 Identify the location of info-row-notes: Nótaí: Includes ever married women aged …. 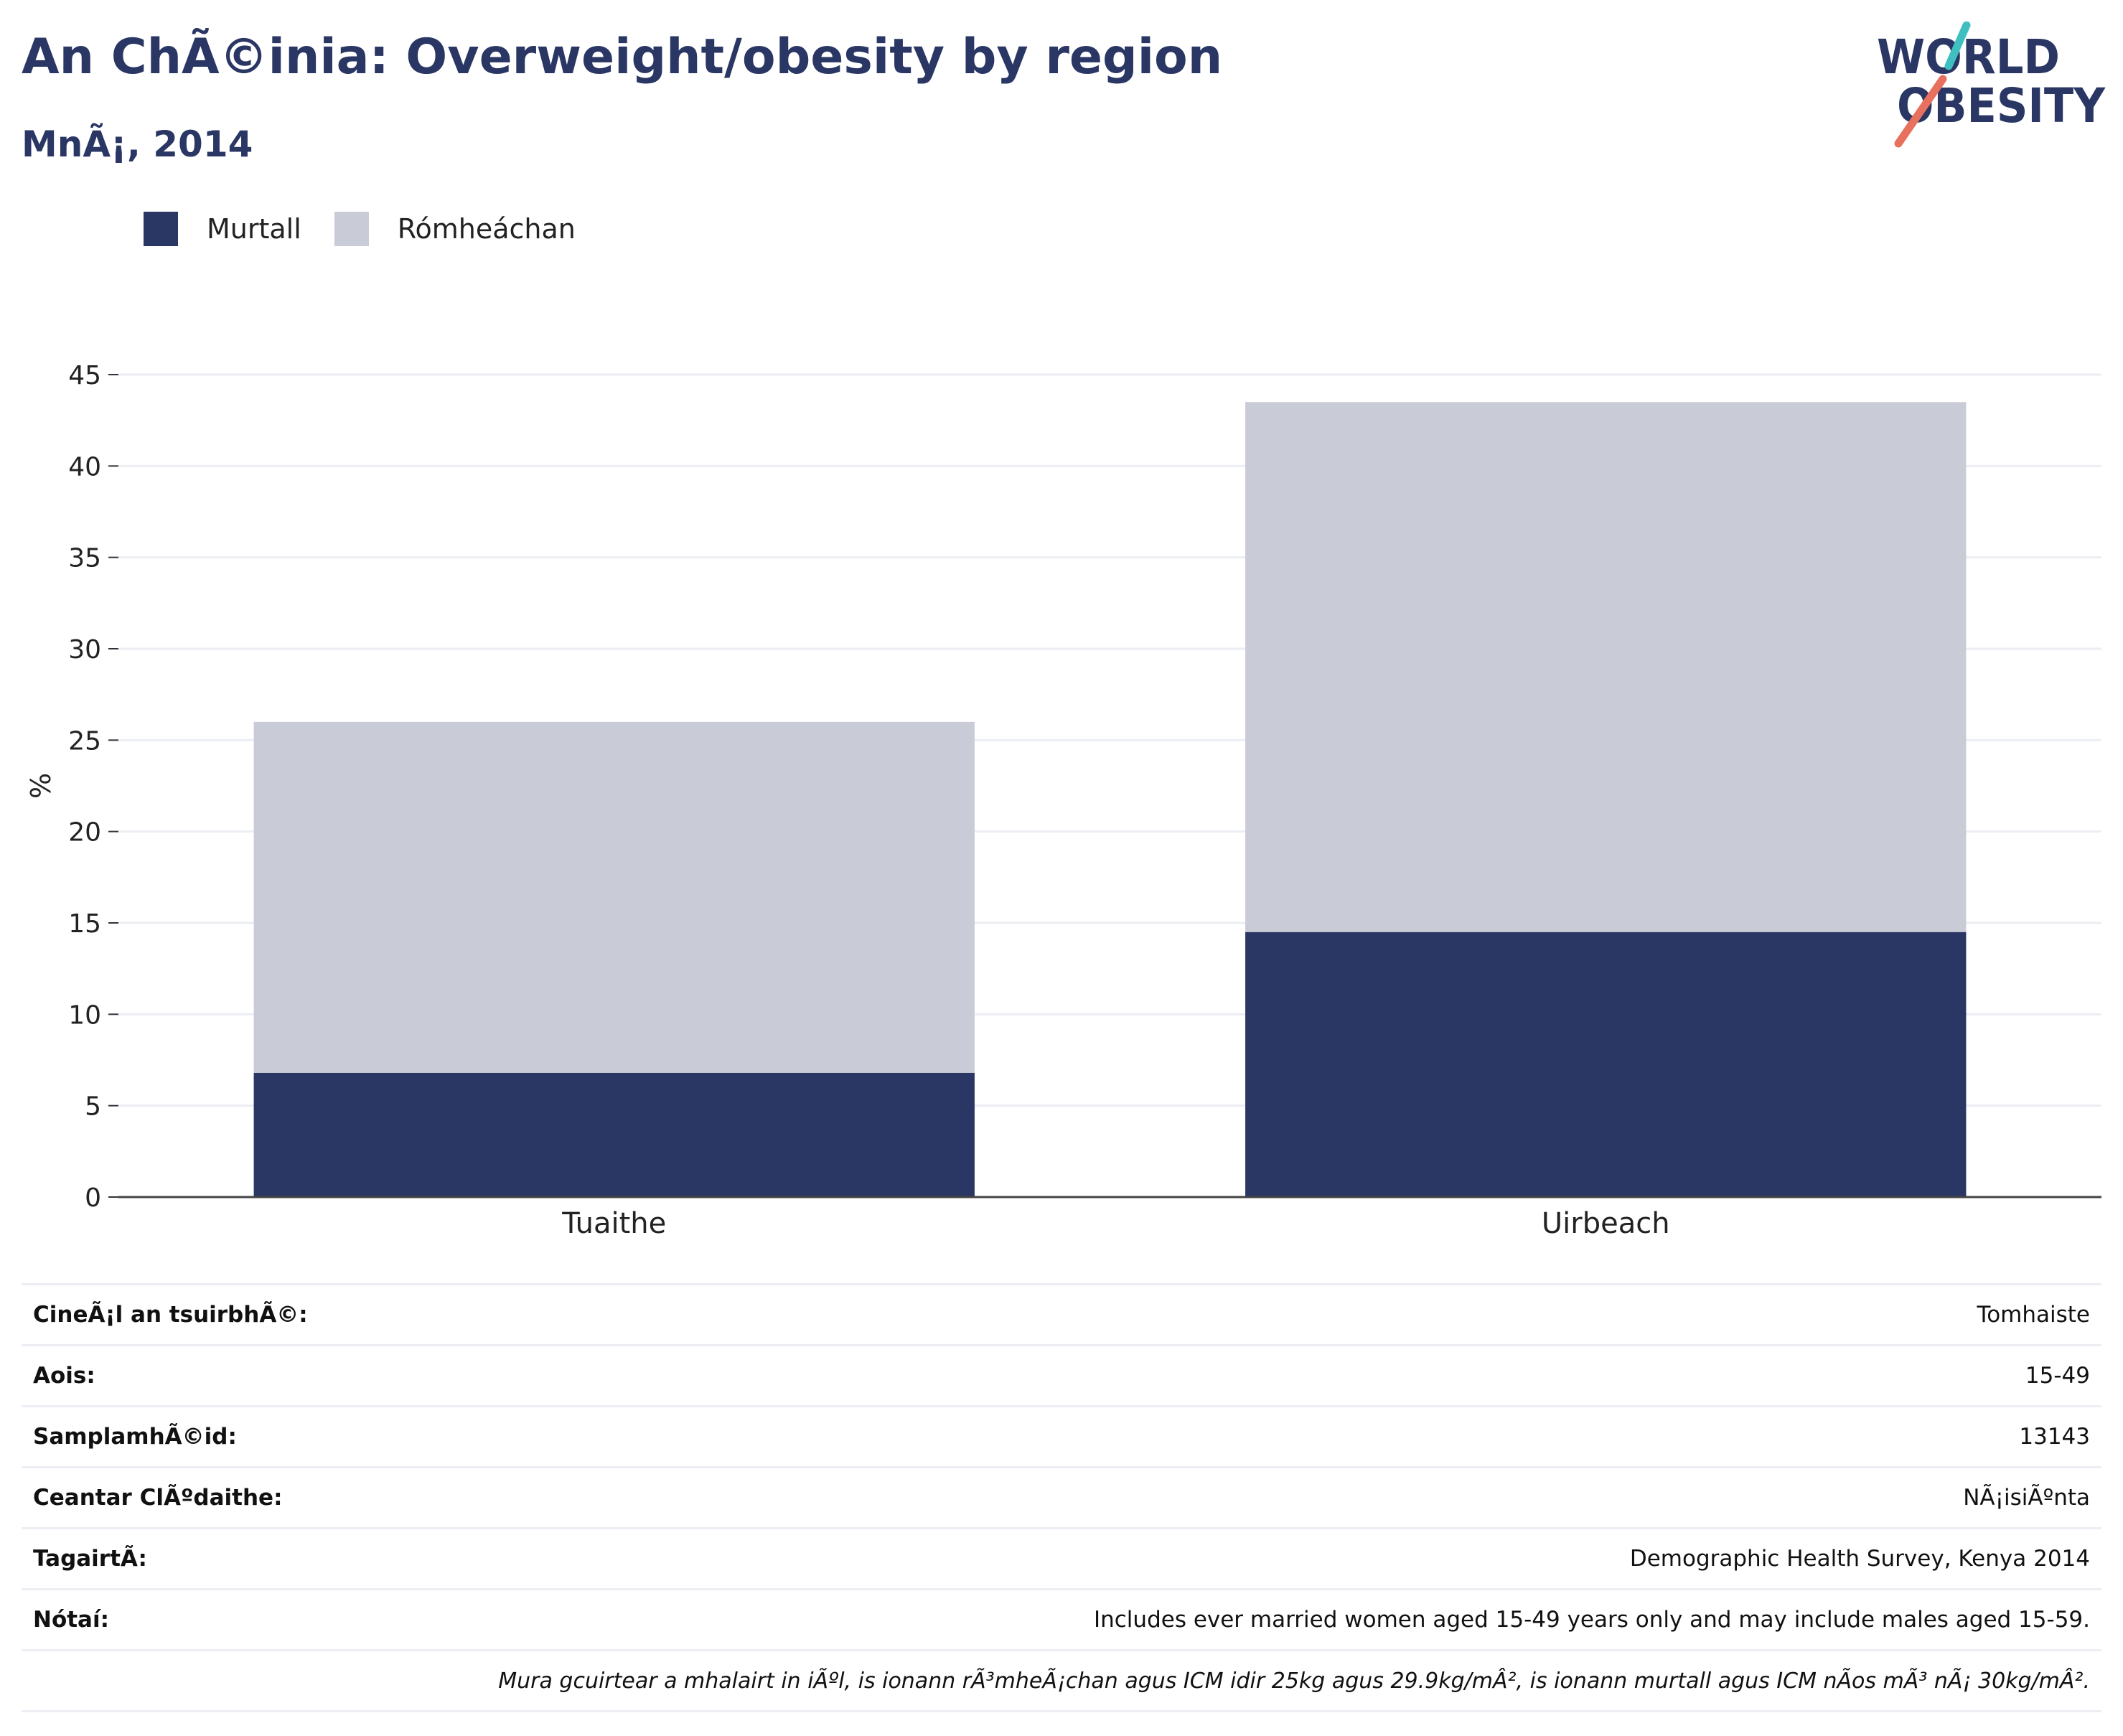
(1061, 1618).